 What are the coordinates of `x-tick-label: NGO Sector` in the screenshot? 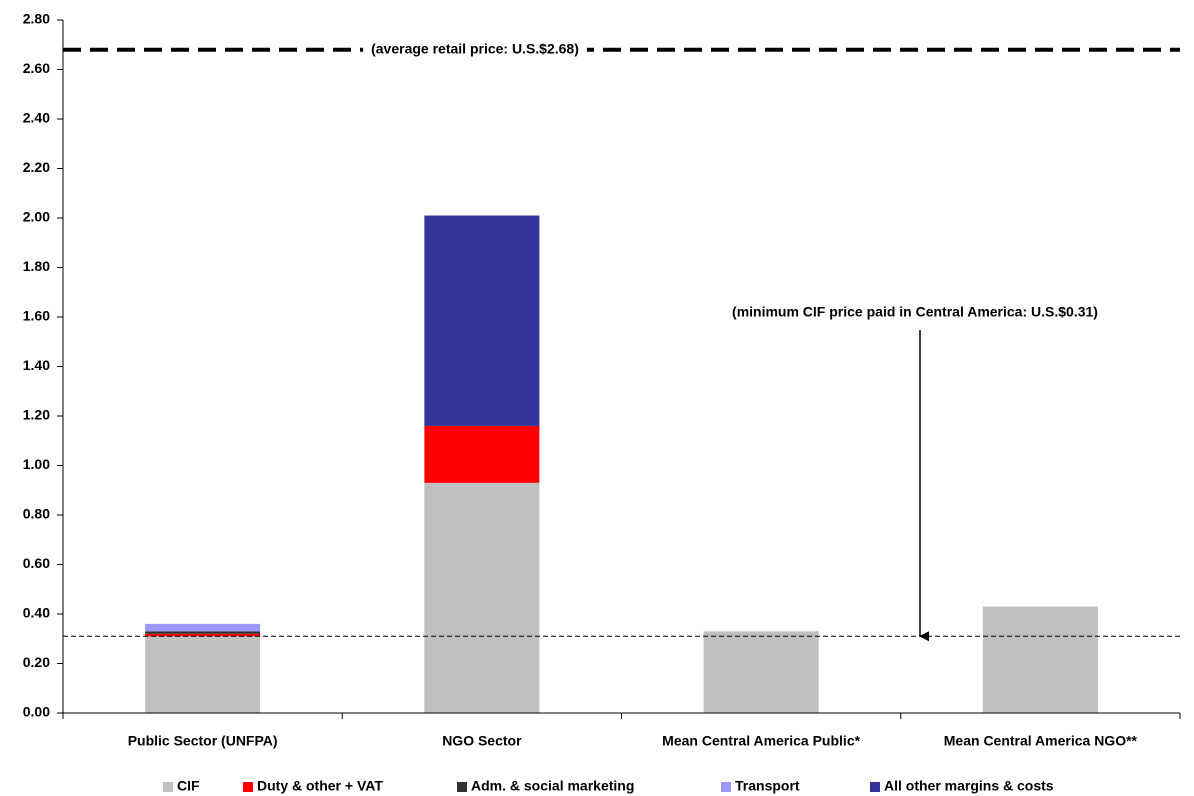 It's located at (482, 741).